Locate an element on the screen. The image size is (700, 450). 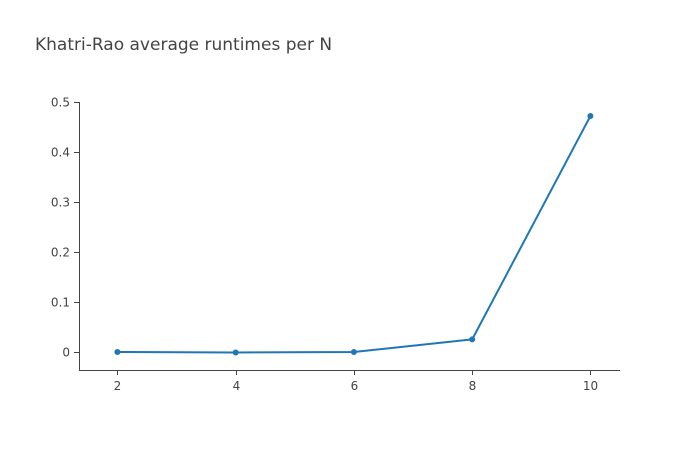
y-tick-label: 0.4 is located at coordinates (60, 153).